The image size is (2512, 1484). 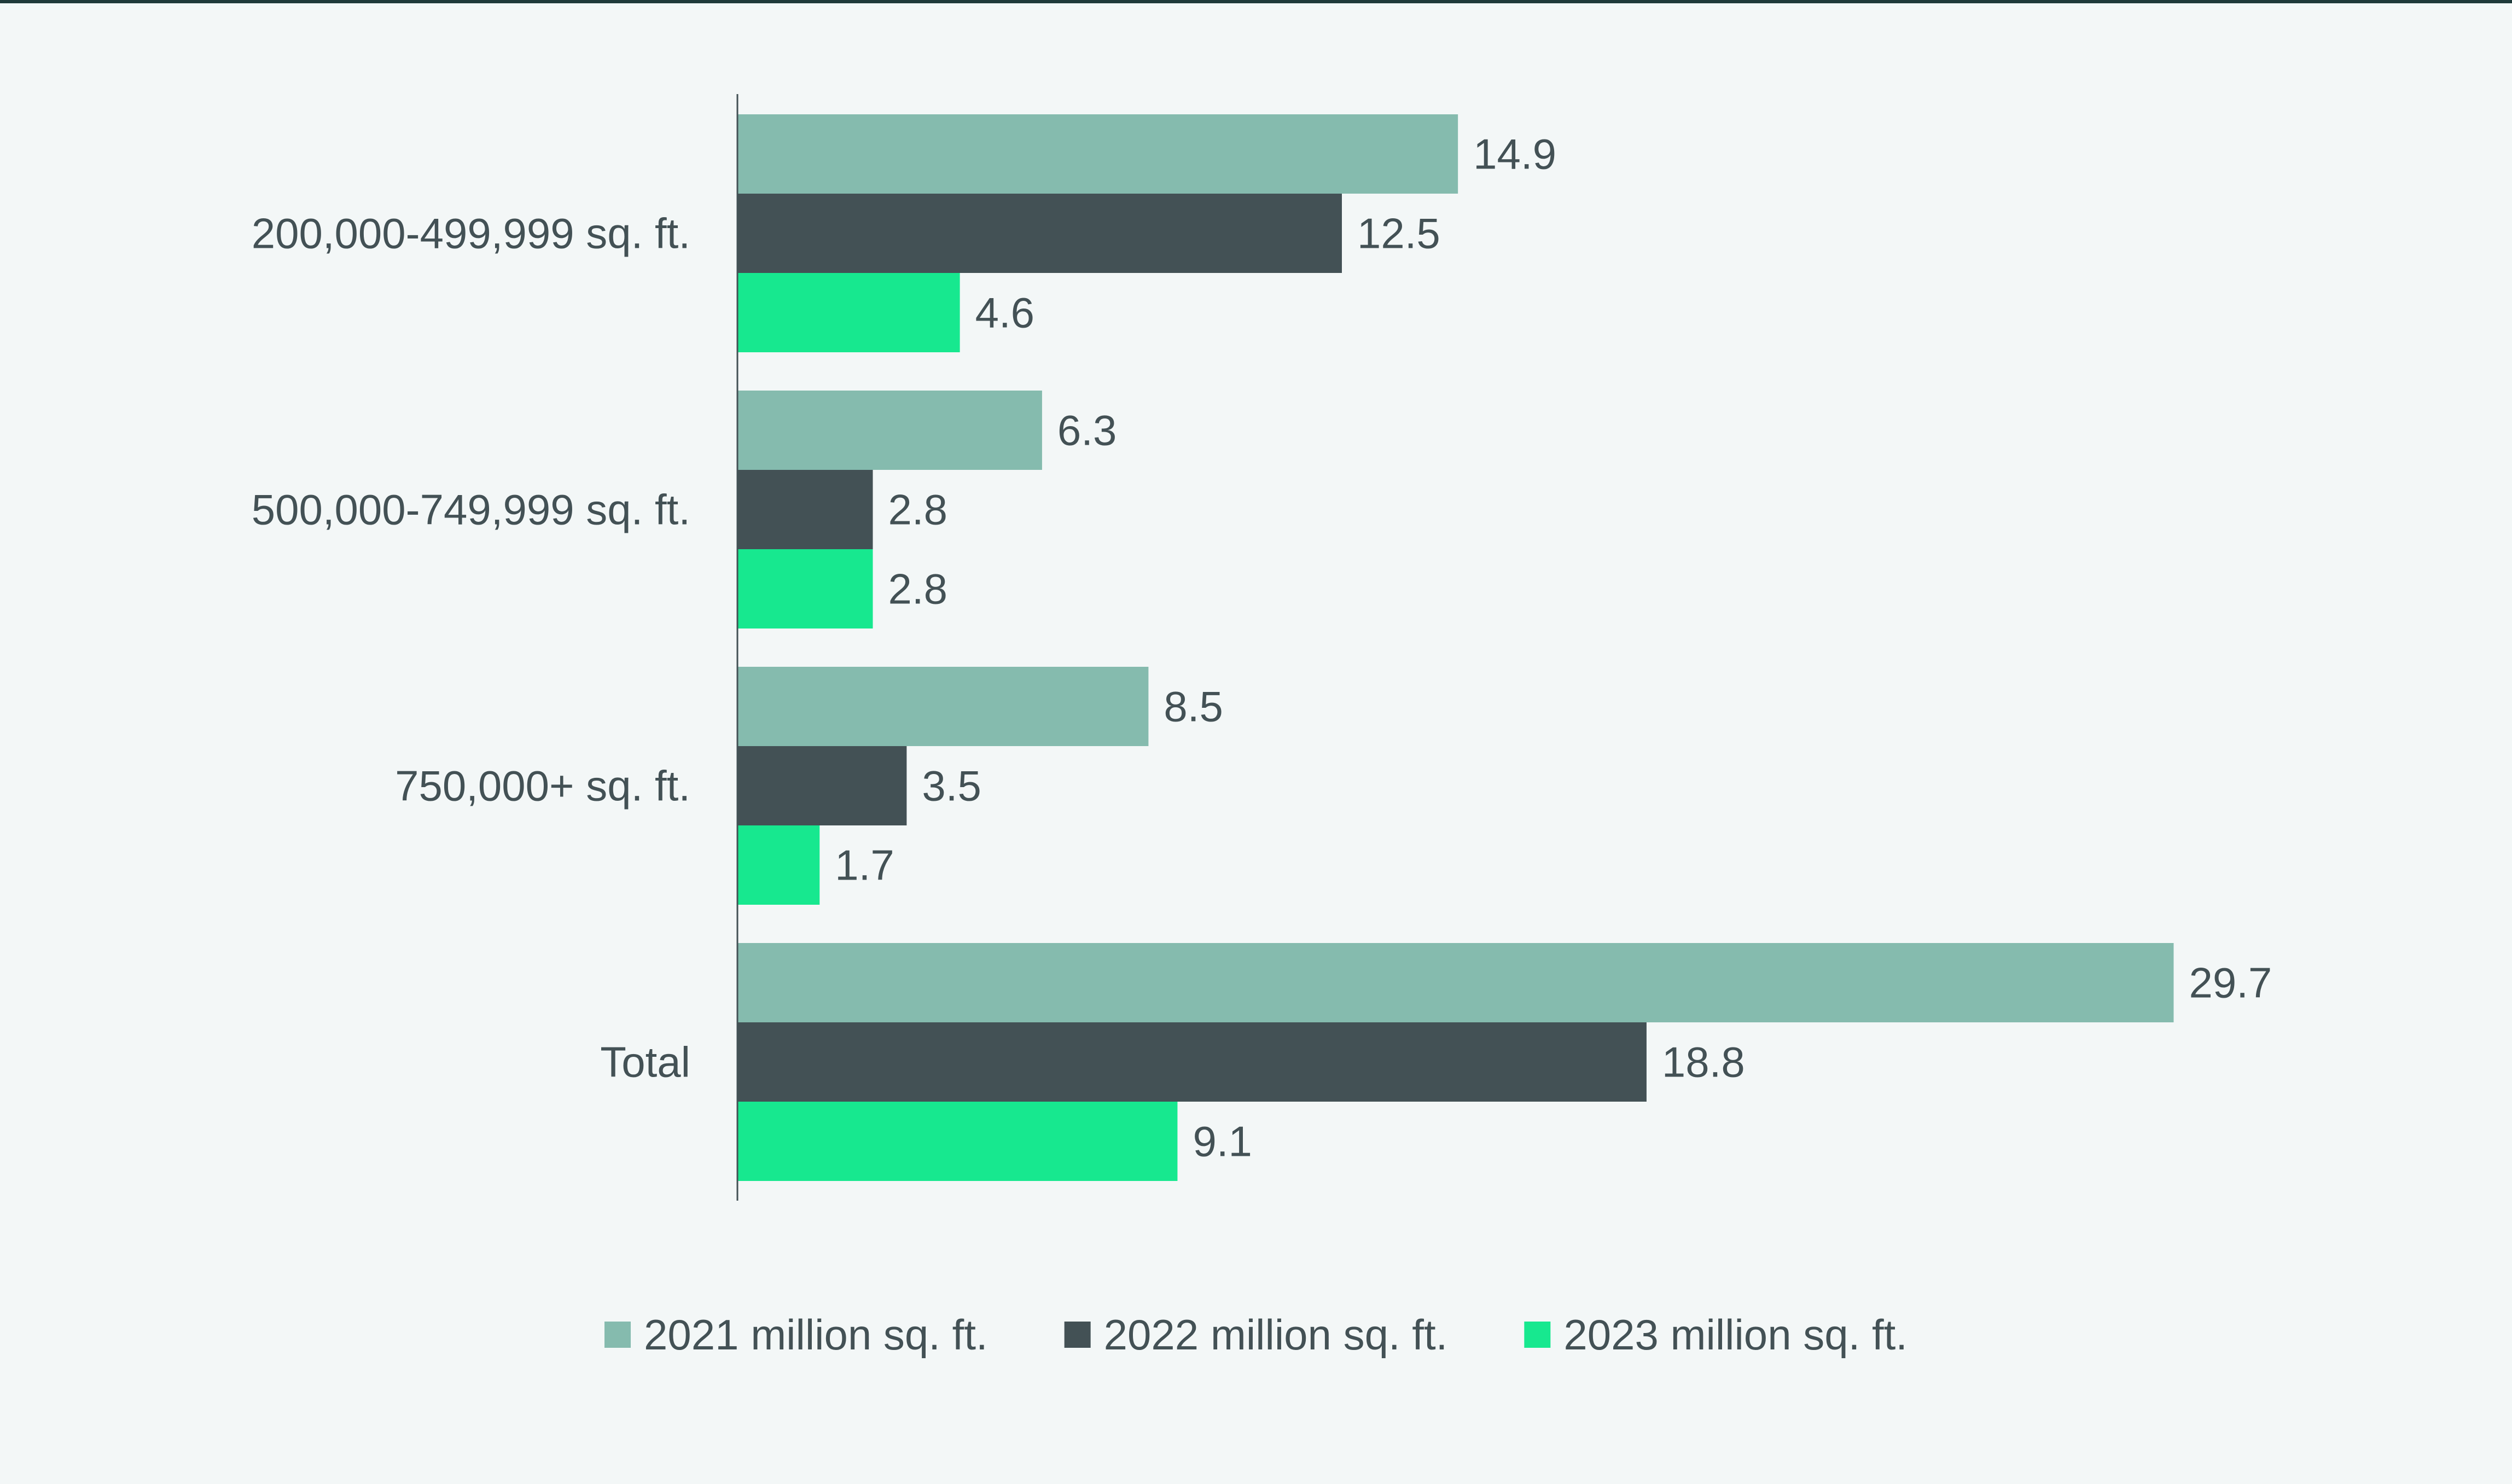 I want to click on value-label-200-000-499-999-sq-ft-series-3: 4.6, so click(x=1004, y=313).